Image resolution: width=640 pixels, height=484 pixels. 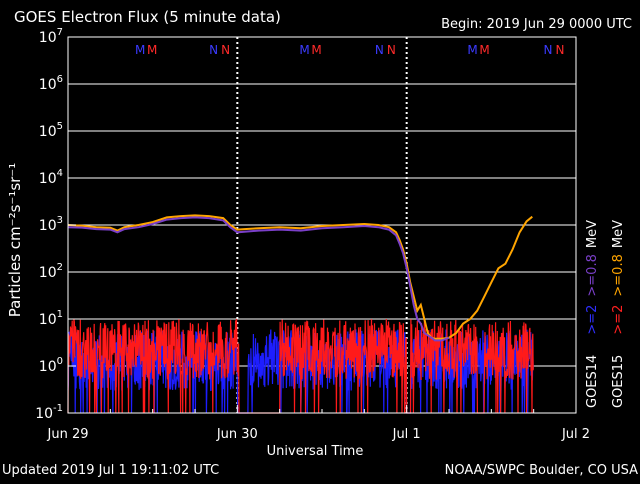 What do you see at coordinates (300, 366) in the screenshot?
I see `series-line` at bounding box center [300, 366].